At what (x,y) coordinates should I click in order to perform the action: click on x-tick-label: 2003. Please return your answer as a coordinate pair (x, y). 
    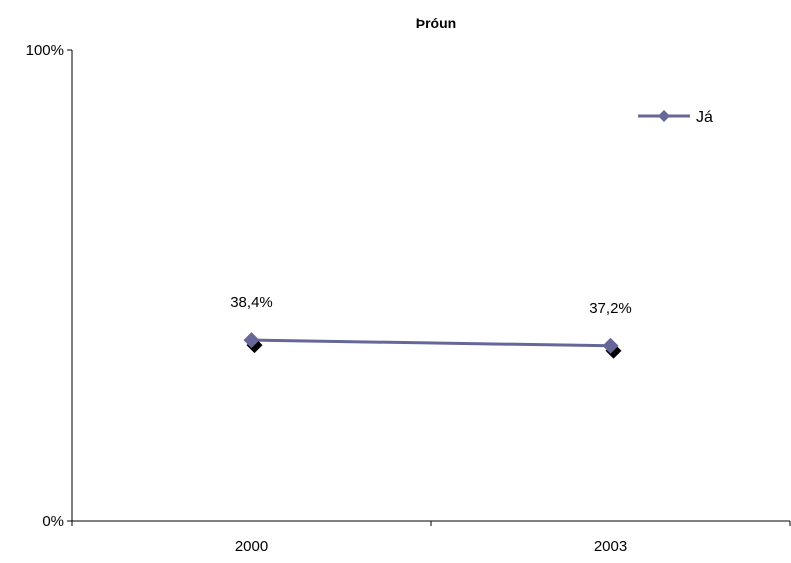
    Looking at the image, I should click on (610, 546).